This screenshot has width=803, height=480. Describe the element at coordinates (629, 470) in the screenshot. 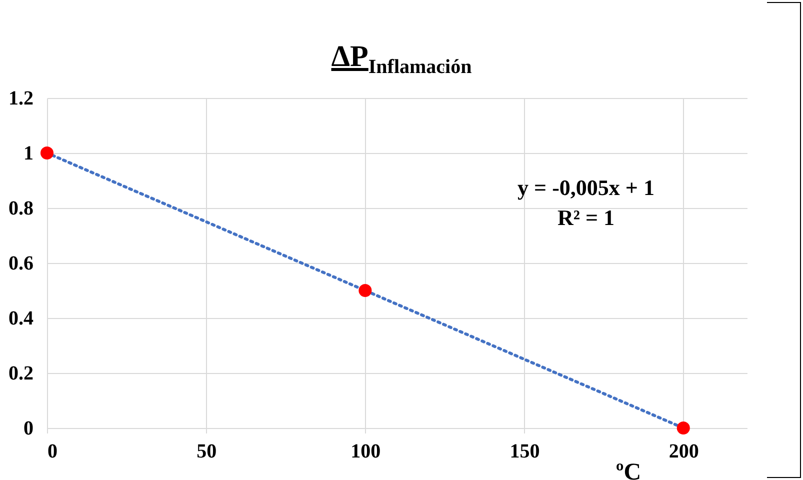

I see `x-axis-title: ºC` at that location.